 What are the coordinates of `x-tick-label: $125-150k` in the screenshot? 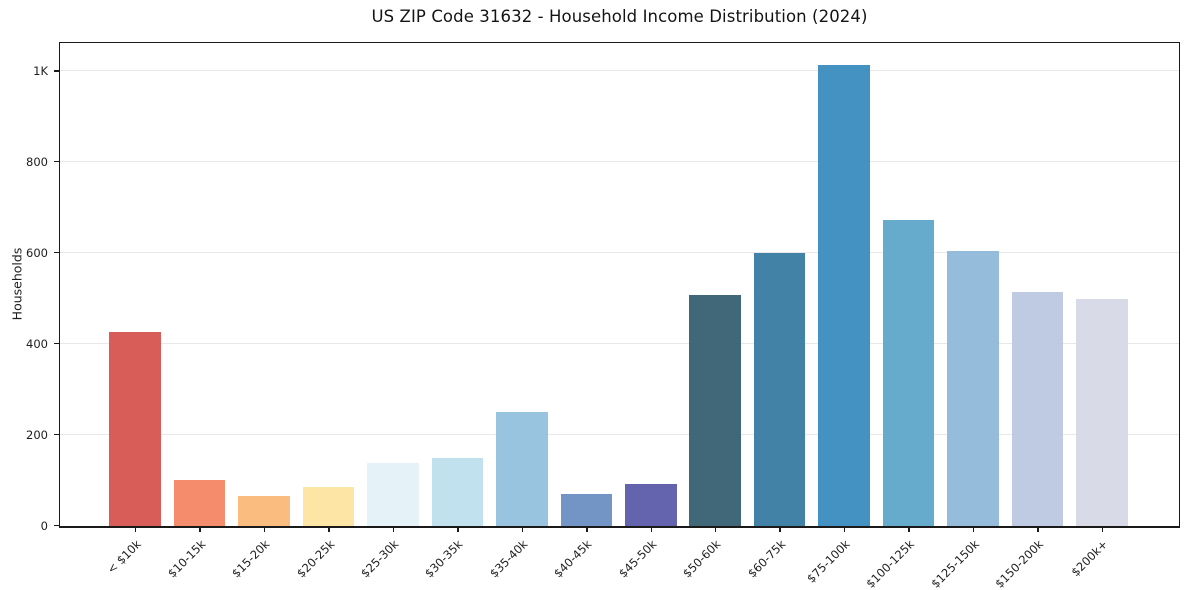 It's located at (954, 563).